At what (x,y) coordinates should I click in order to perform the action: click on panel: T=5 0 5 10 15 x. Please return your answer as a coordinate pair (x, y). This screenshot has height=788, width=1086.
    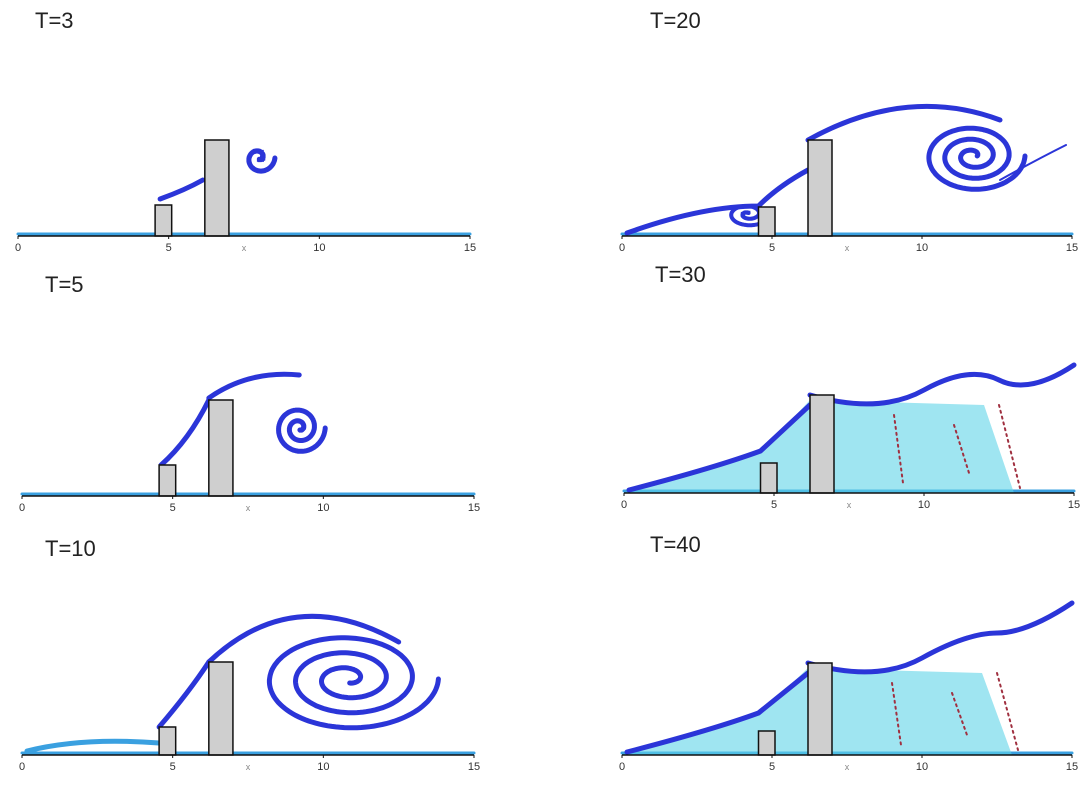
    Looking at the image, I should click on (249, 393).